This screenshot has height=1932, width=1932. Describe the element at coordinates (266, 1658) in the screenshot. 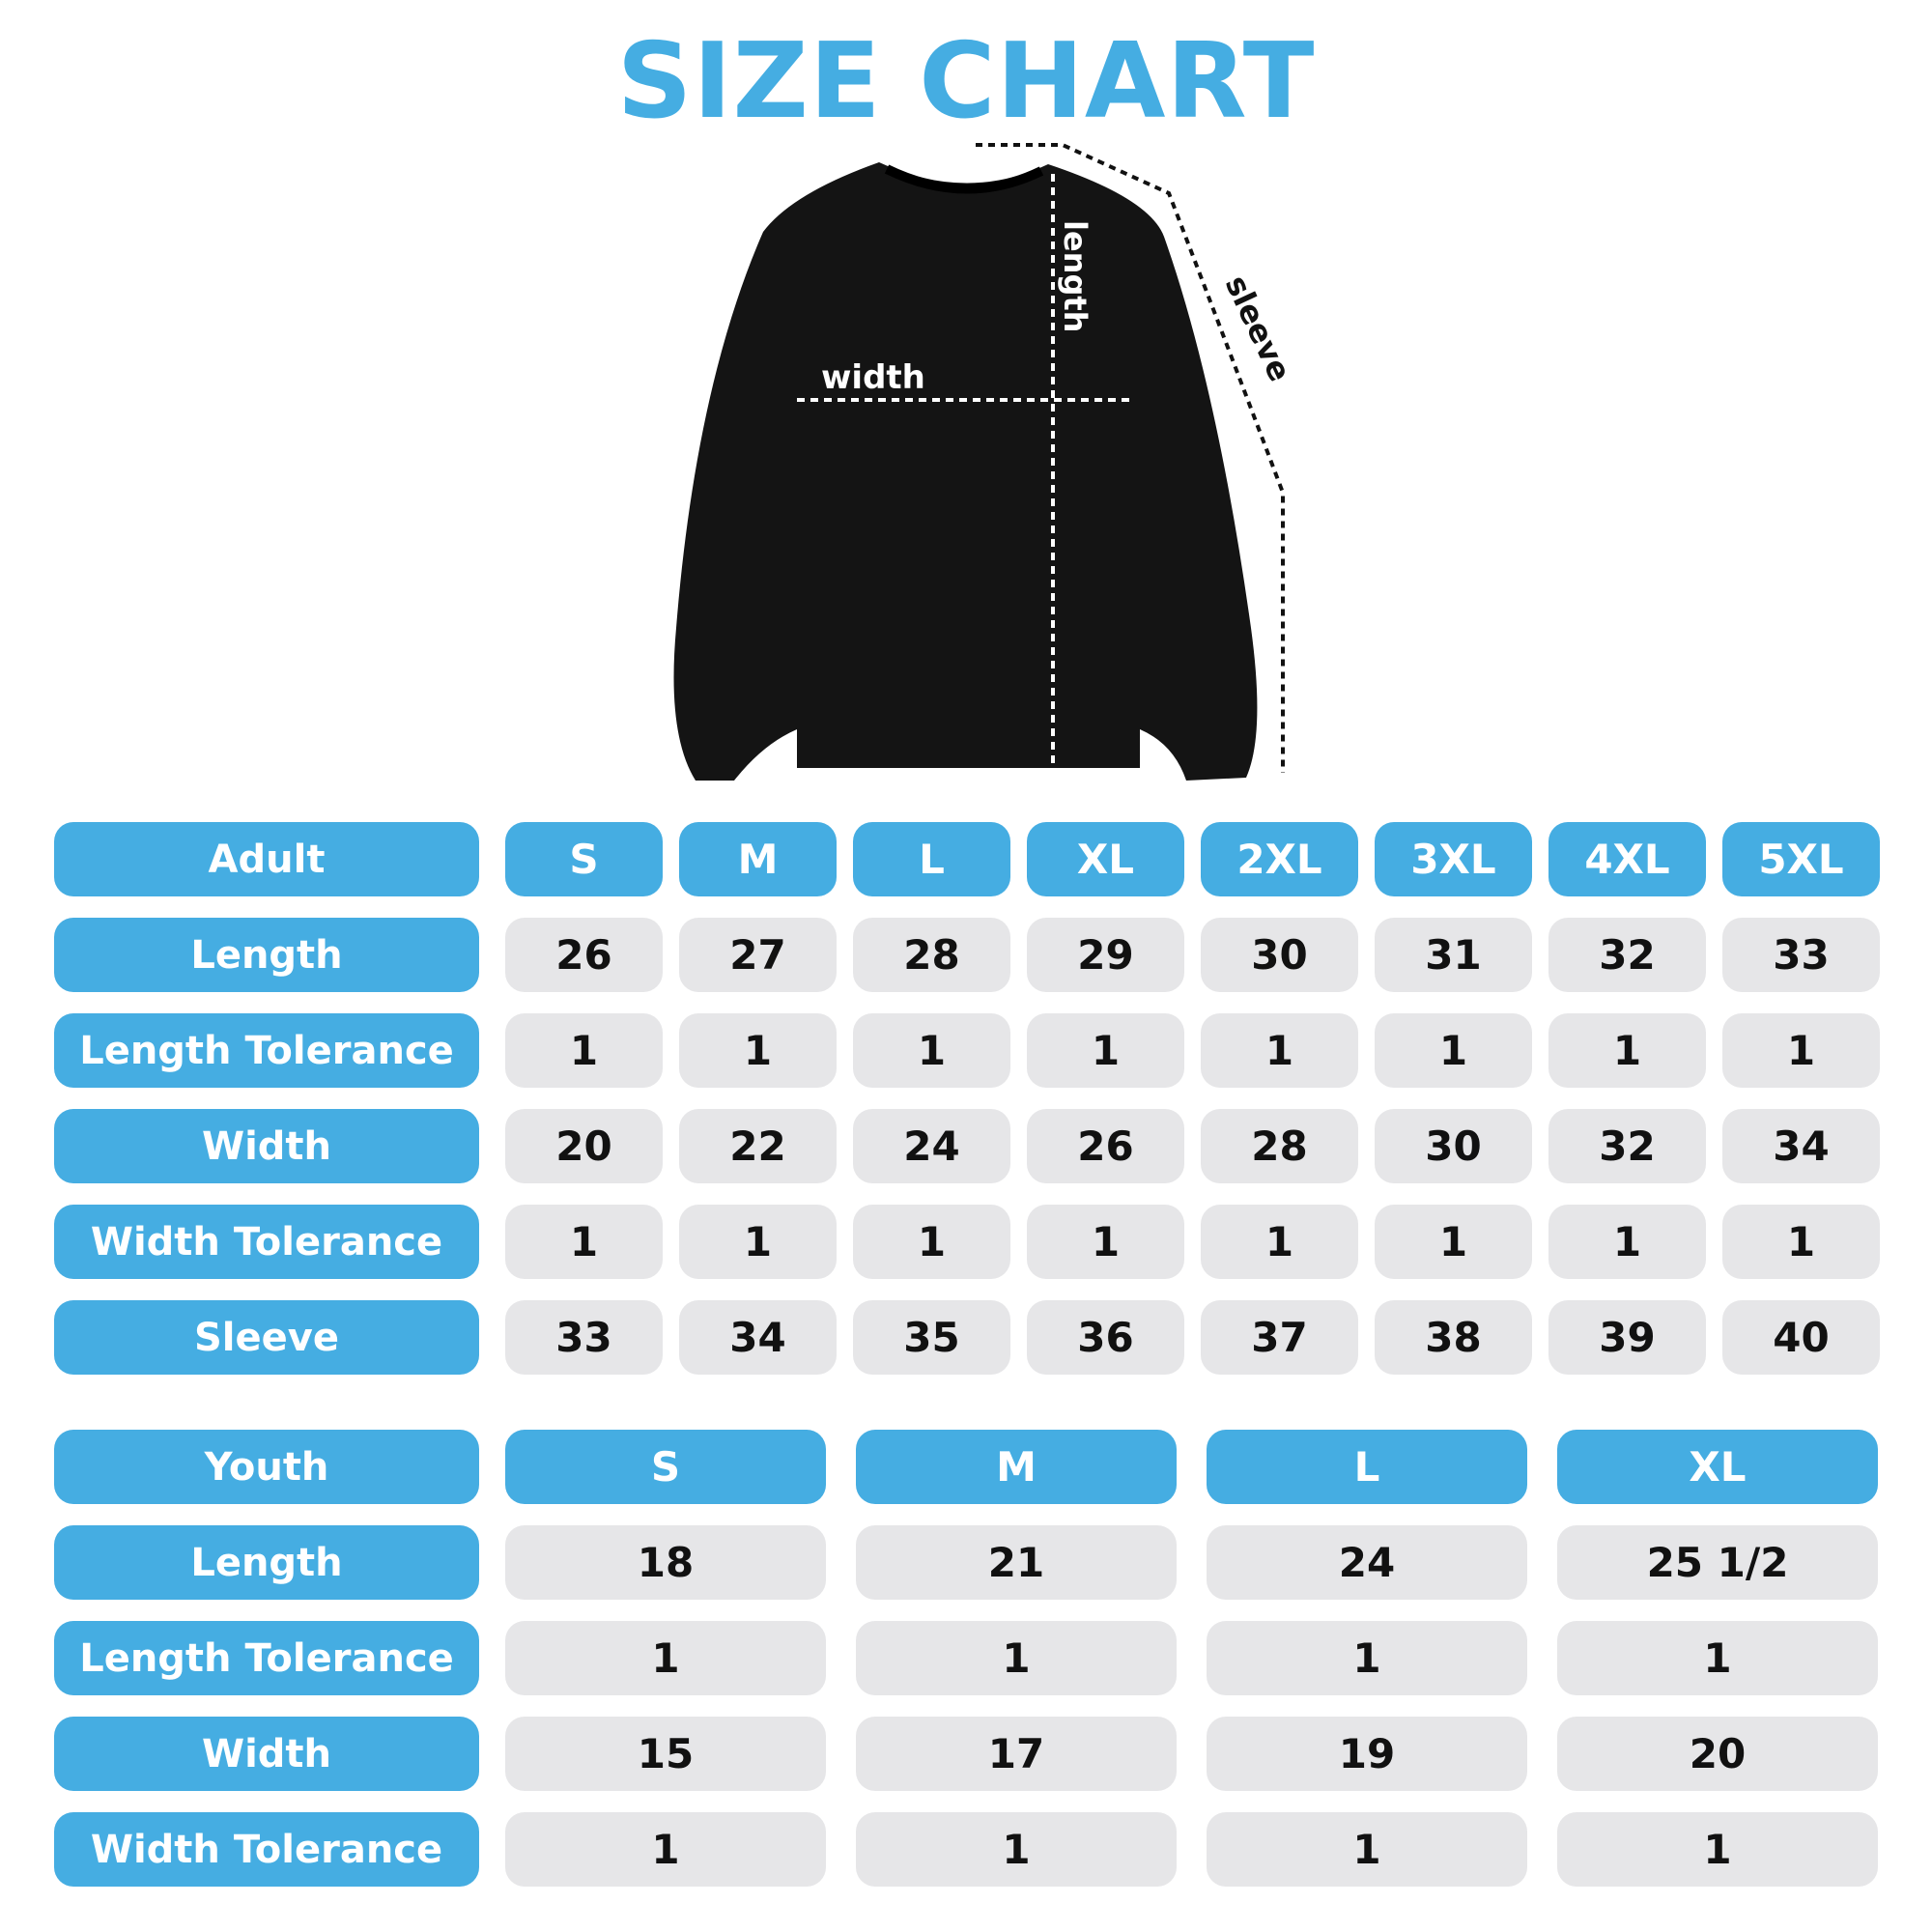

I see `youth-row-label: Length Tolerance` at that location.